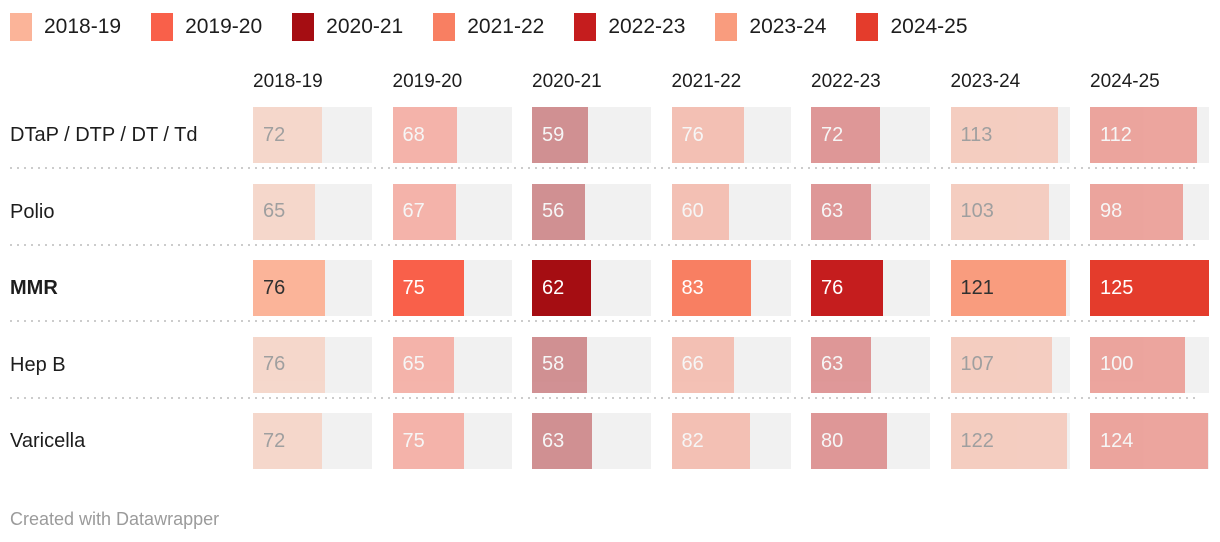 Image resolution: width=1220 pixels, height=542 pixels. I want to click on row-label: MMR, so click(34, 288).